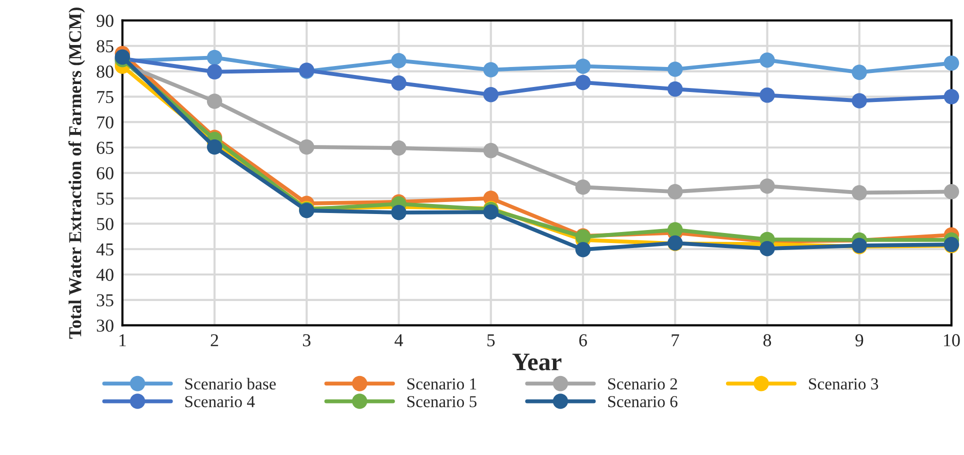 This screenshot has width=964, height=455. I want to click on x-tick-label: 4, so click(399, 340).